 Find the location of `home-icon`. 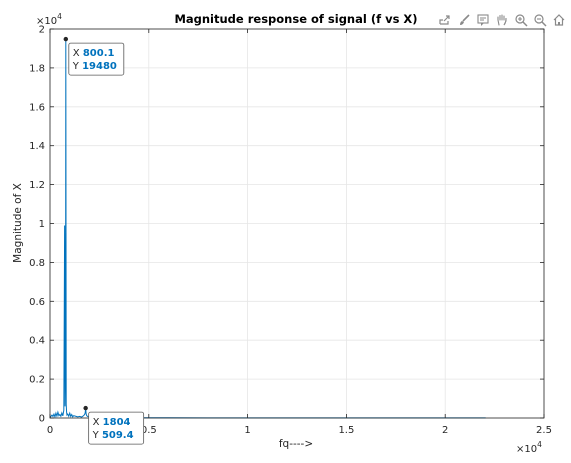

home-icon is located at coordinates (559, 20).